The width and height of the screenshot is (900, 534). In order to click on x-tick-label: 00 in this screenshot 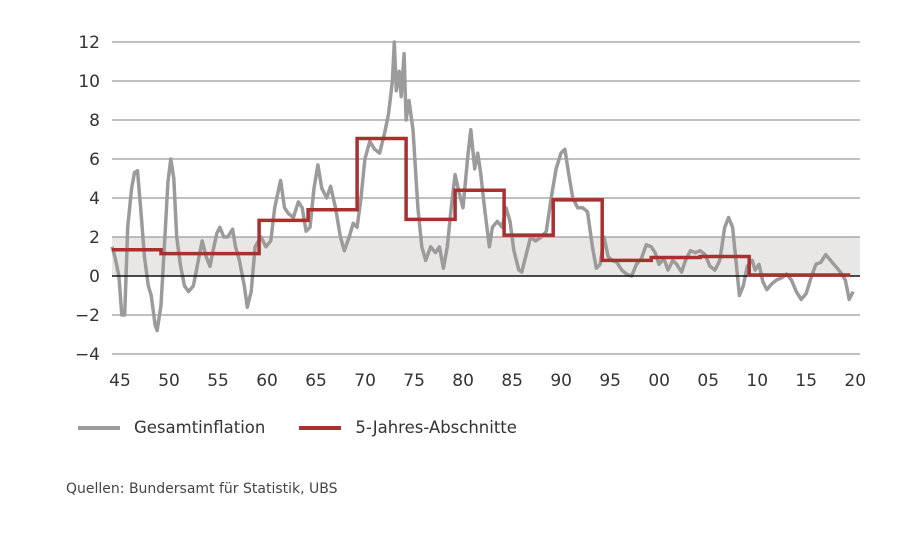, I will do `click(659, 381)`.